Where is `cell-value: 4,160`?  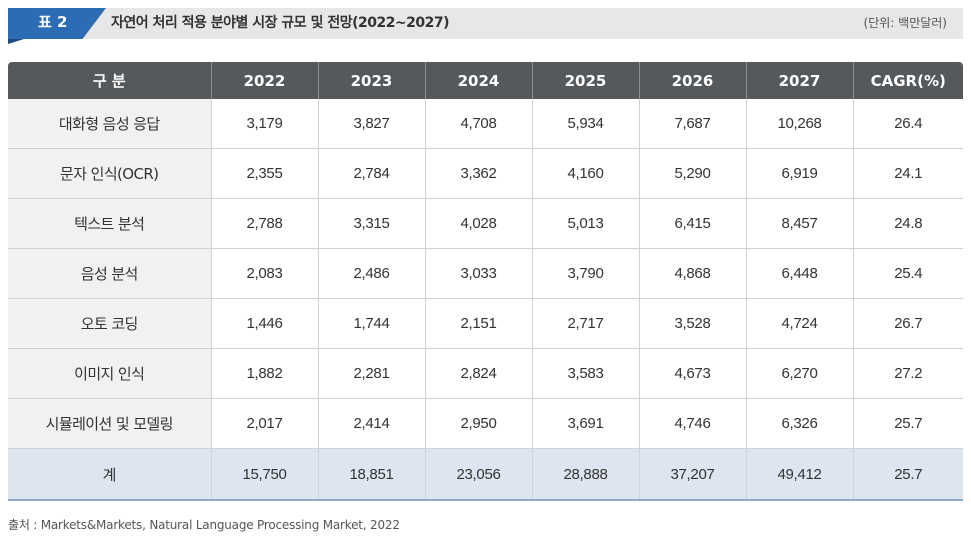 cell-value: 4,160 is located at coordinates (585, 173).